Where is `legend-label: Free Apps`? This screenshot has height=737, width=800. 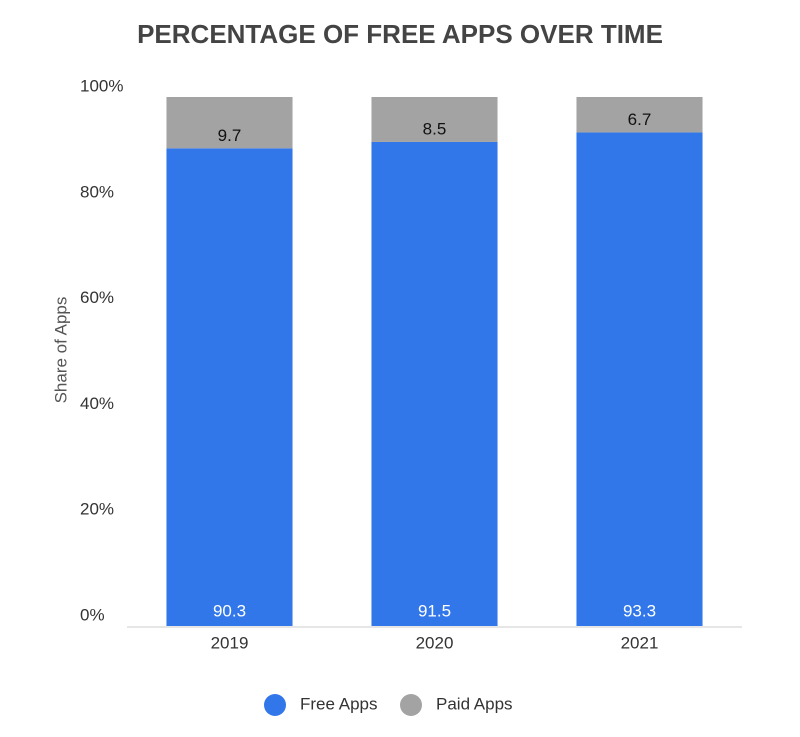
legend-label: Free Apps is located at coordinates (339, 703).